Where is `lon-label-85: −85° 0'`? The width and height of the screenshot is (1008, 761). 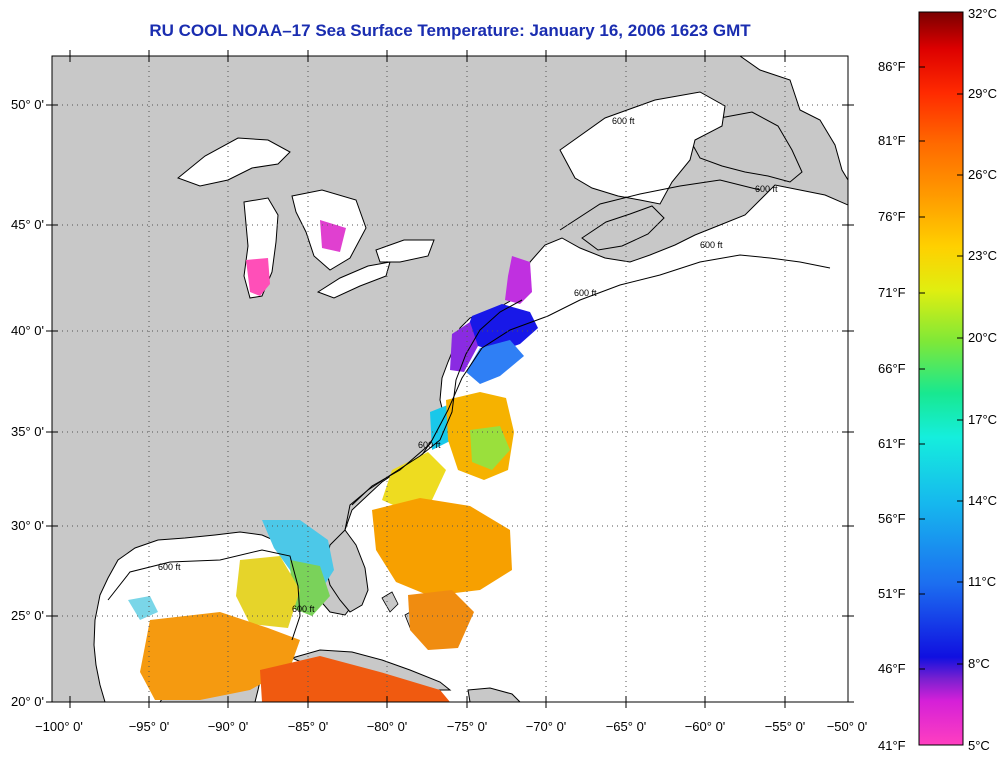 lon-label-85: −85° 0' is located at coordinates (308, 726).